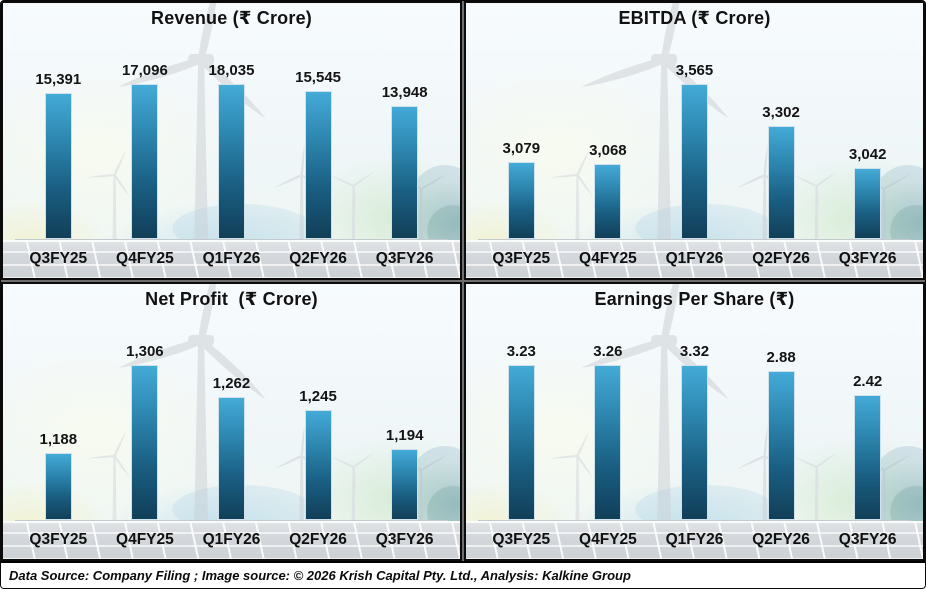  Describe the element at coordinates (58, 439) in the screenshot. I see `bar-value-label: 1,188` at that location.